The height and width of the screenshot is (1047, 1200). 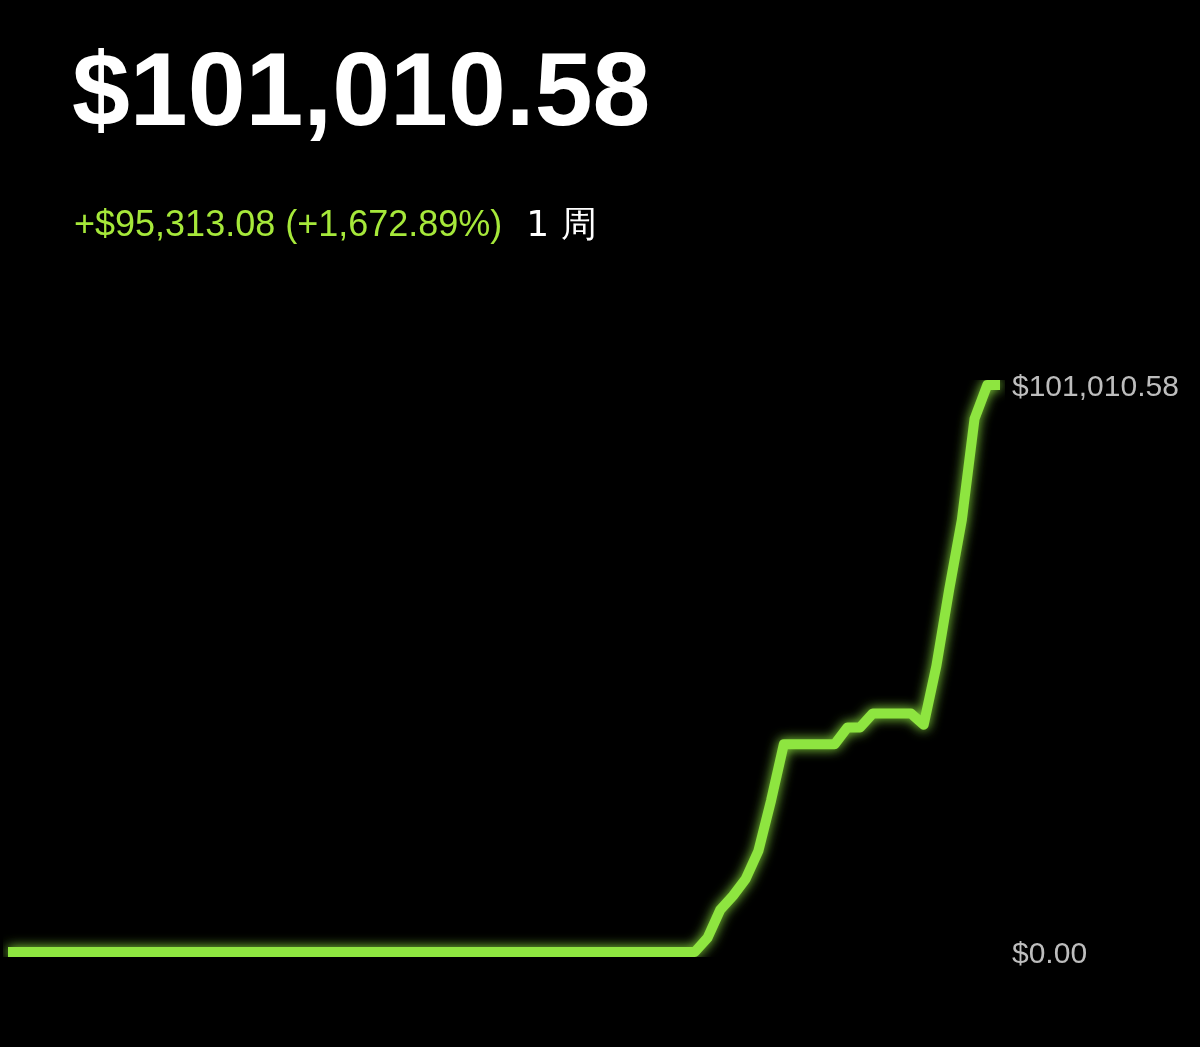 I want to click on chart-subtitle: +$95,313.08 (+1,672.89%), so click(x=288, y=223).